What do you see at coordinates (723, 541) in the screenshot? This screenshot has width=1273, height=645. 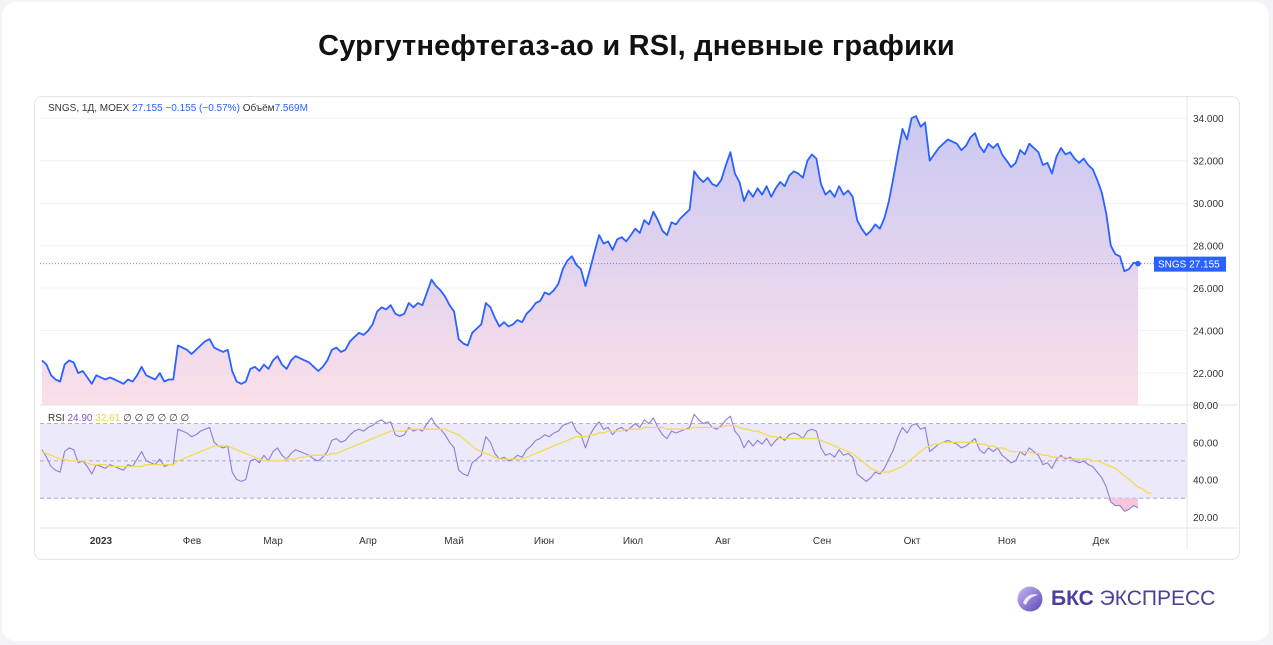 I see `time-tick-label: Авг` at bounding box center [723, 541].